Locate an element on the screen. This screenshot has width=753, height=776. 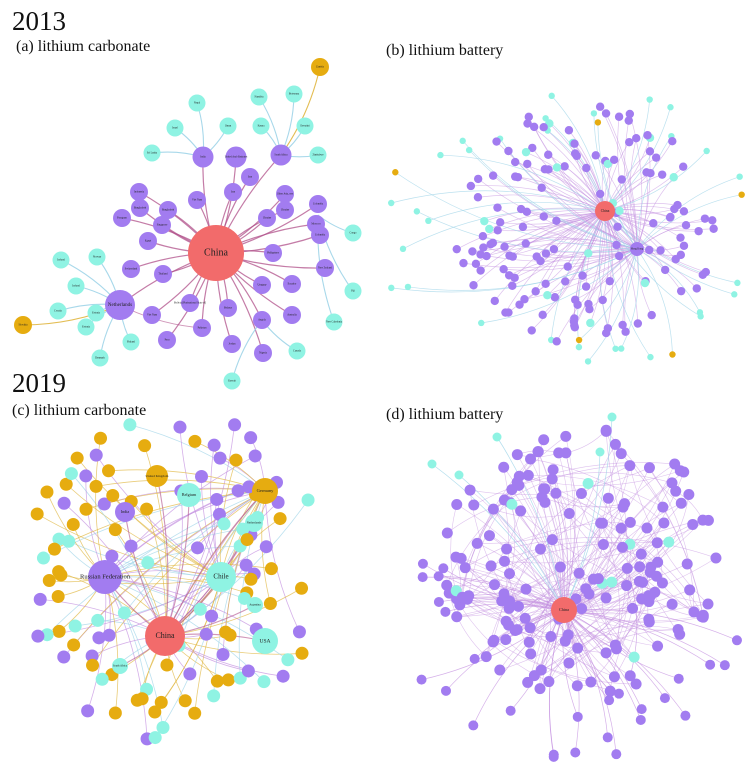
node-label: Iran is located at coordinates (250, 177).